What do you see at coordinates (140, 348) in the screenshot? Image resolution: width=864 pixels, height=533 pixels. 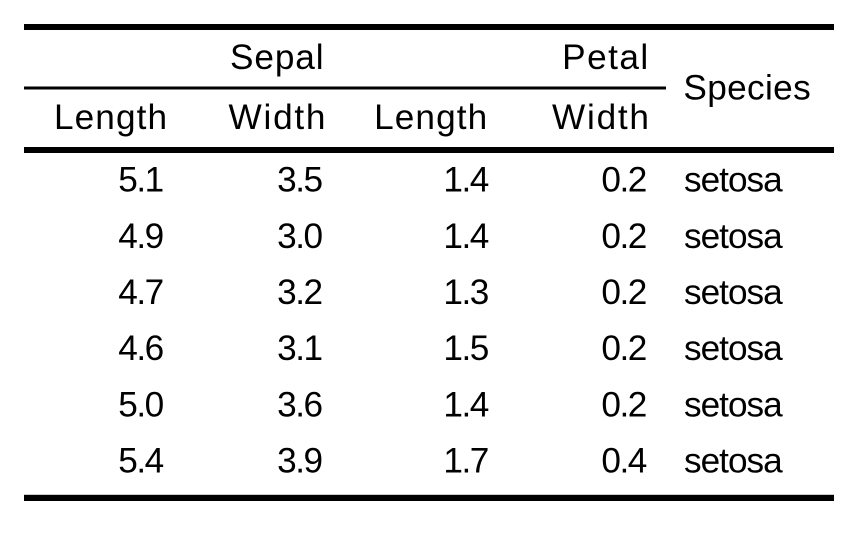 I see `svg-text: 4.6` at bounding box center [140, 348].